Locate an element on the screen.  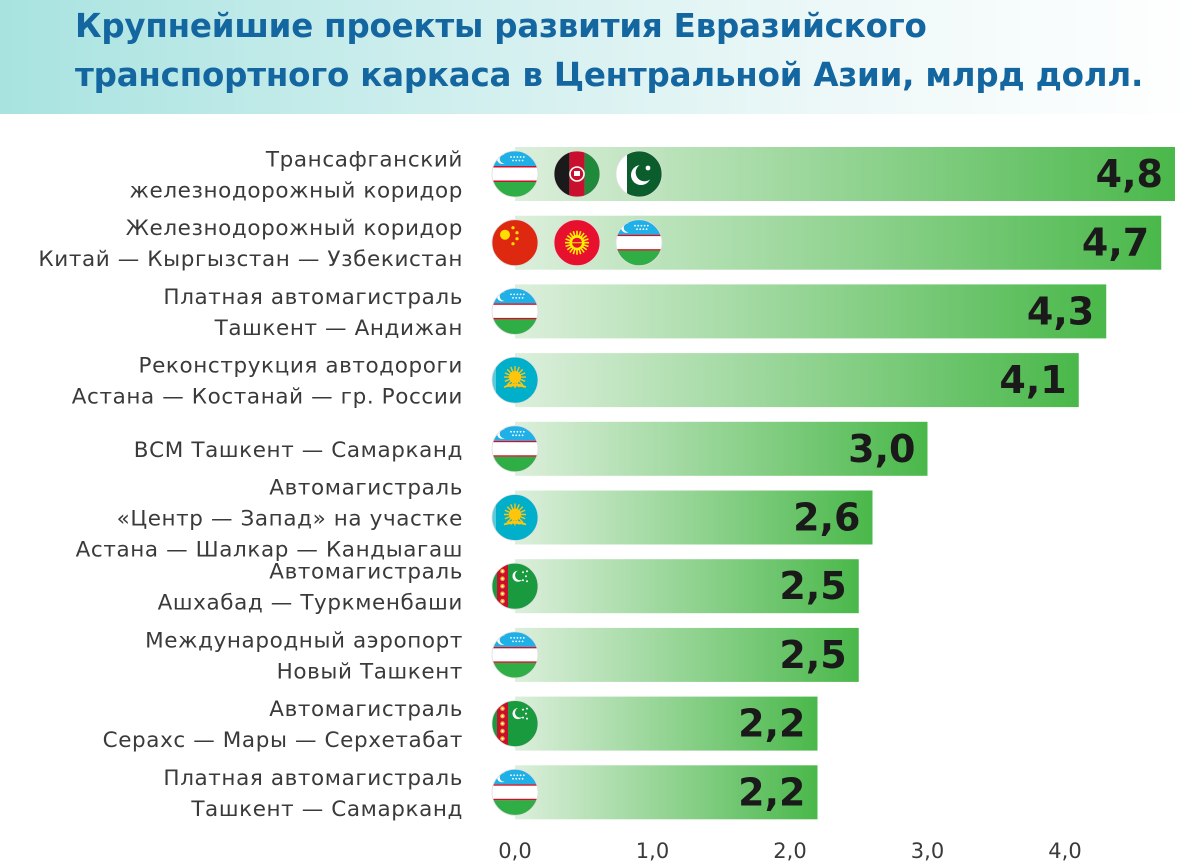
category-label: Реконструкция автодороги is located at coordinates (301, 366).